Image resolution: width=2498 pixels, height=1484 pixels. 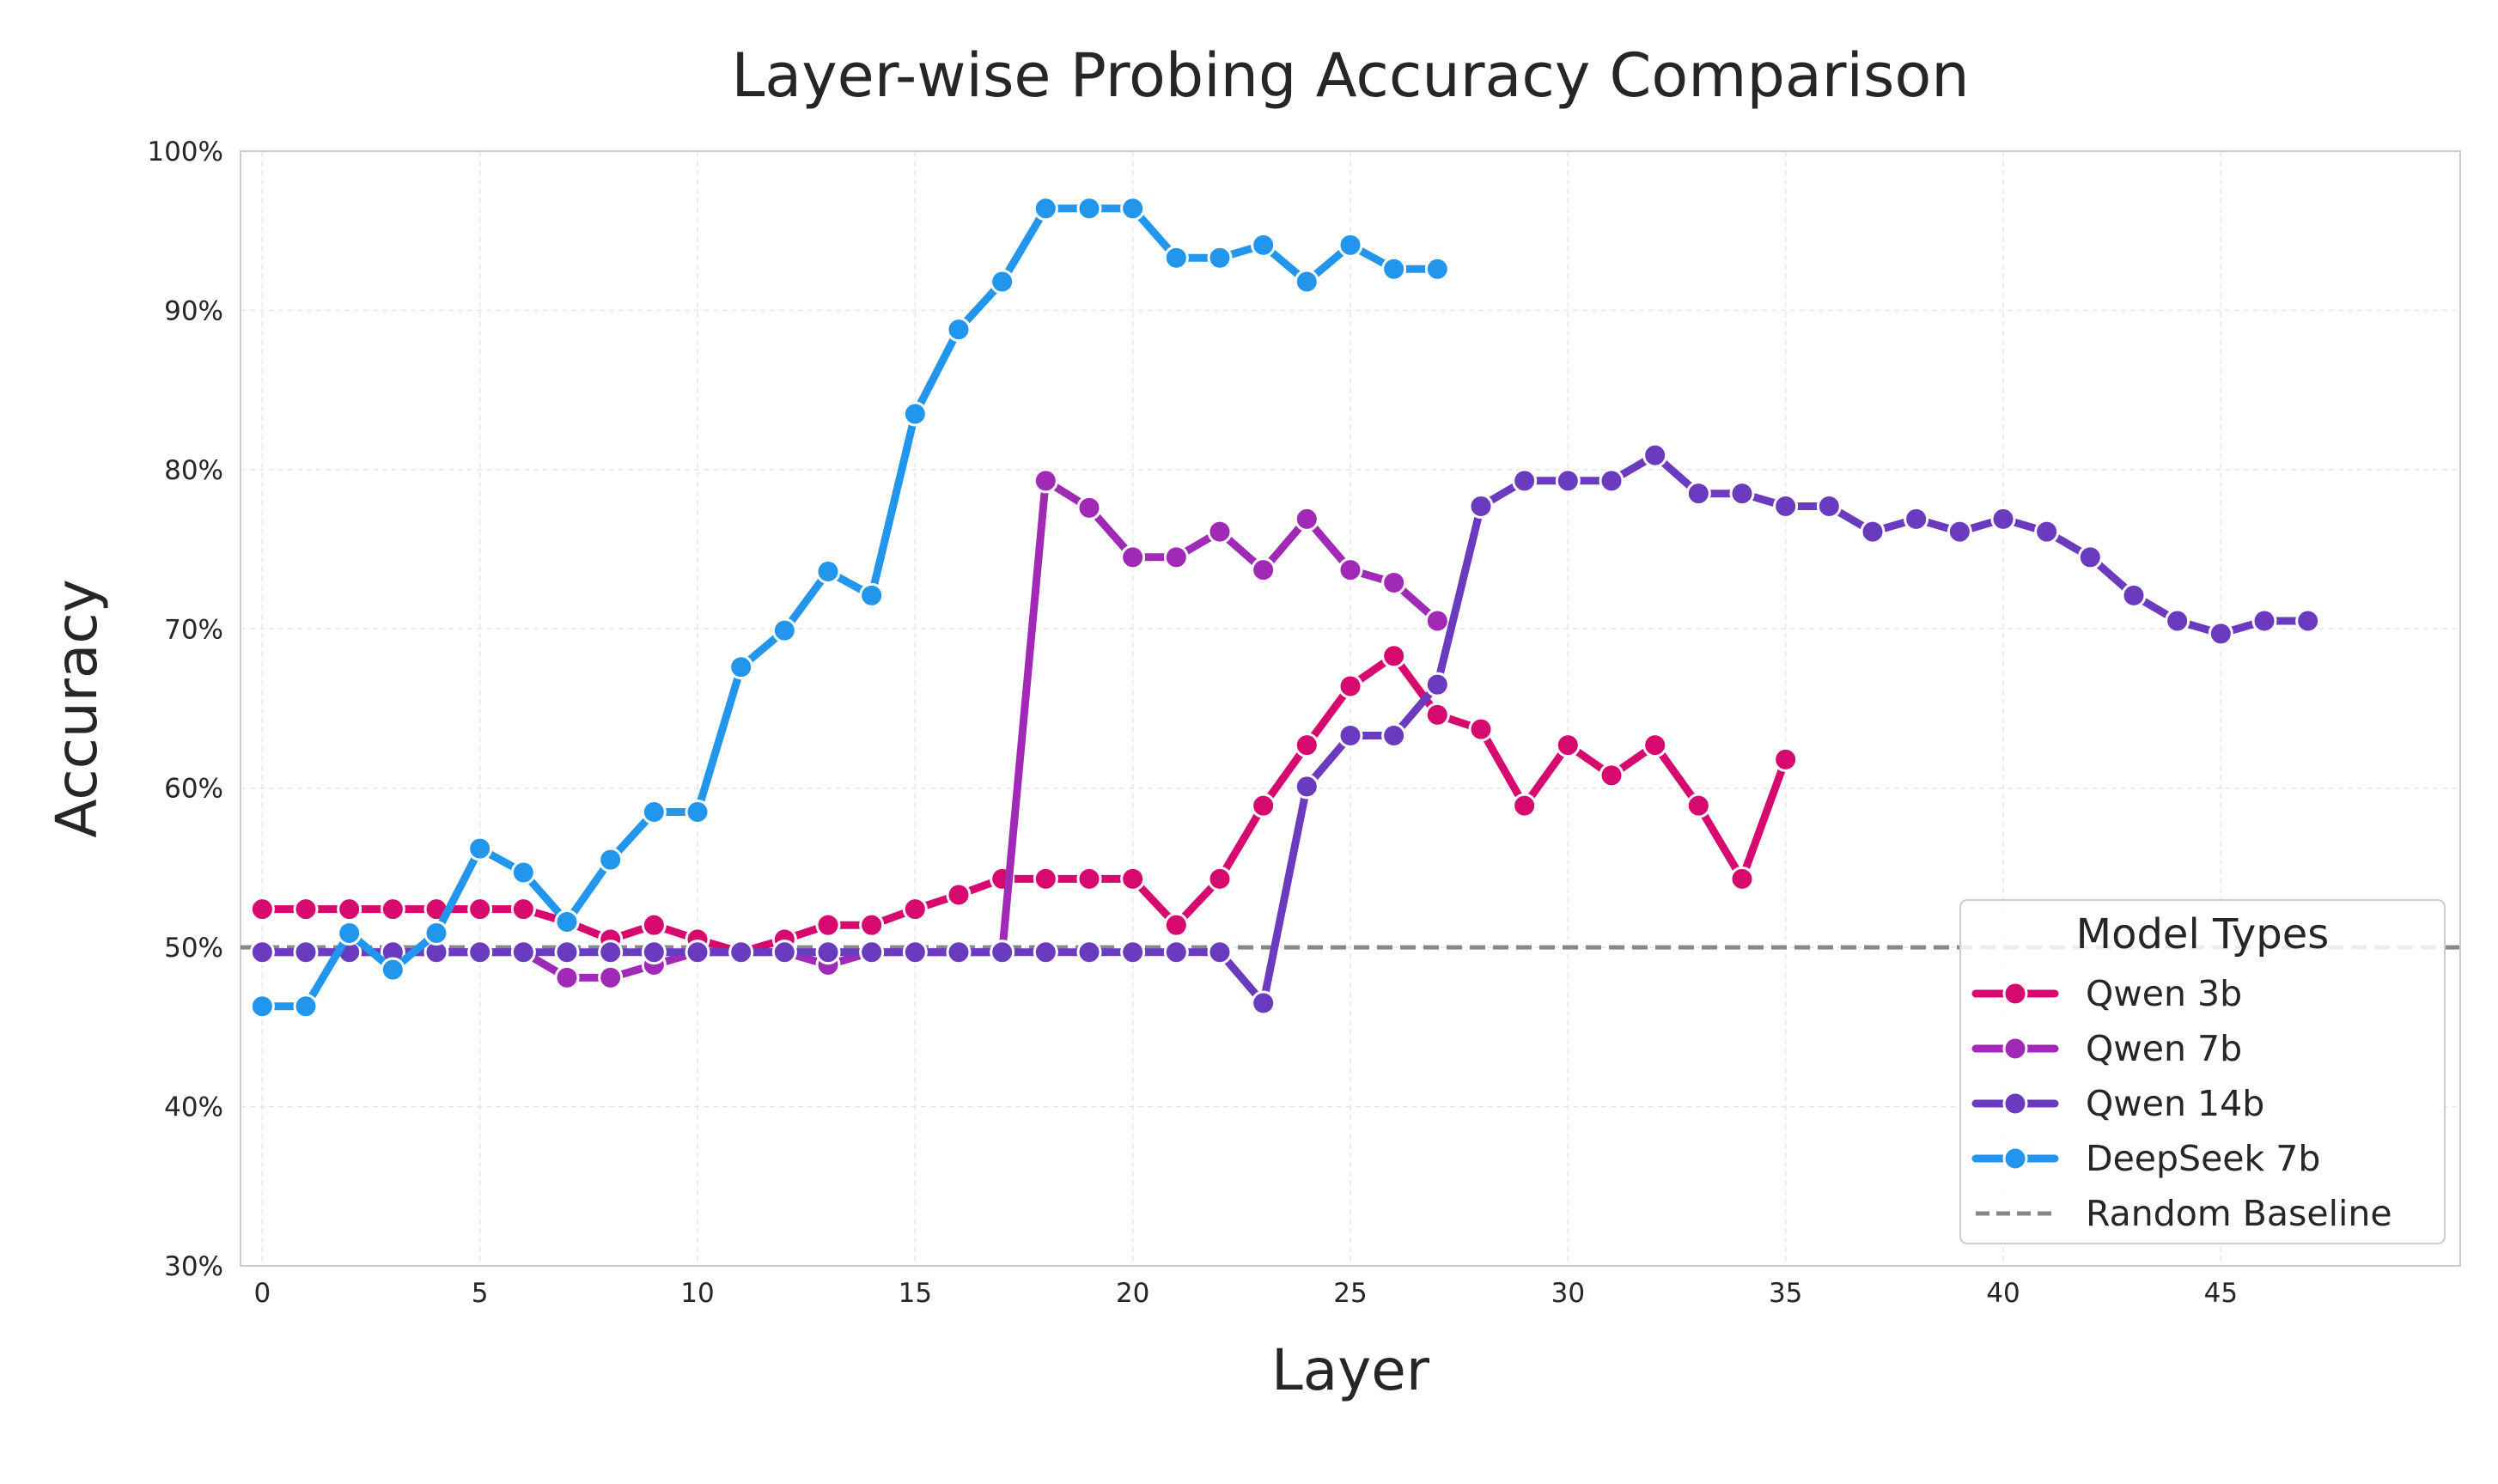 I want to click on legend-label: Random Baseline, so click(x=2239, y=1213).